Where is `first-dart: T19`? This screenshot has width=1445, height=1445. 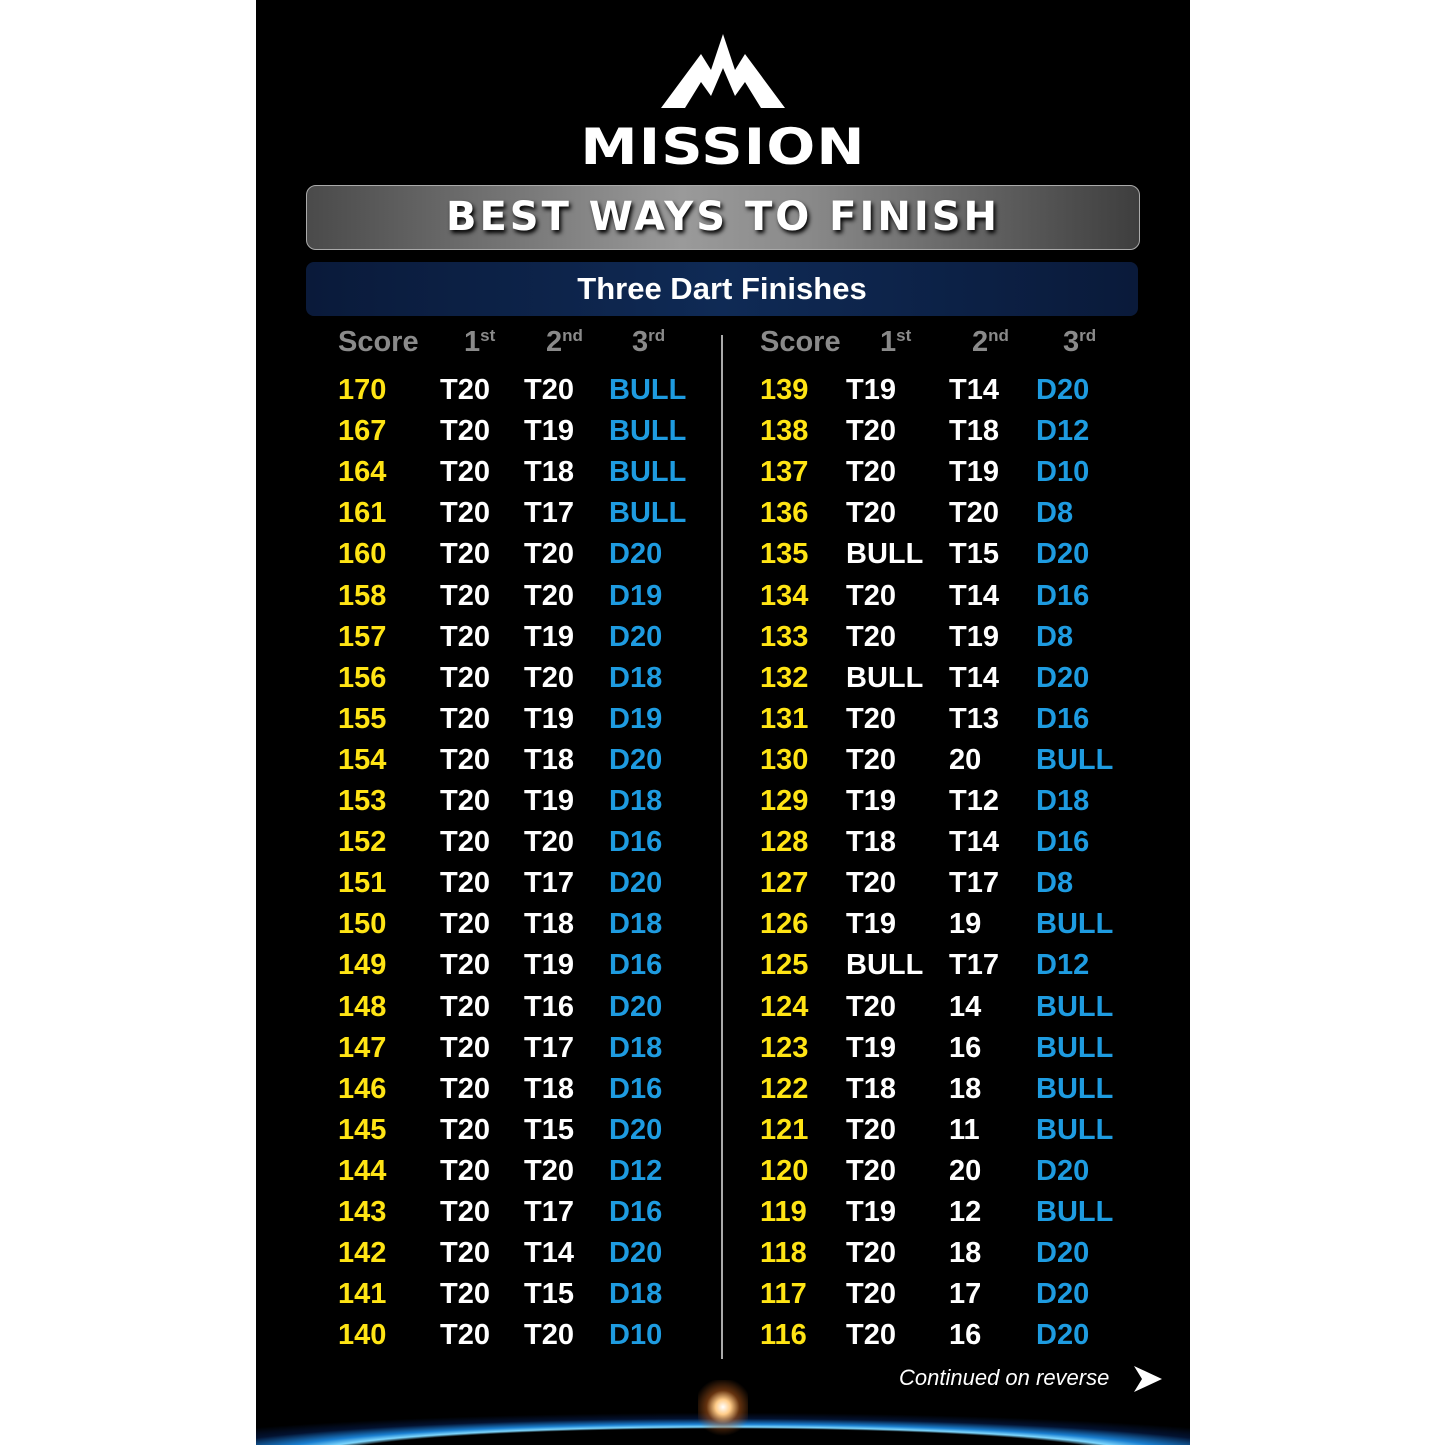 first-dart: T19 is located at coordinates (871, 1047).